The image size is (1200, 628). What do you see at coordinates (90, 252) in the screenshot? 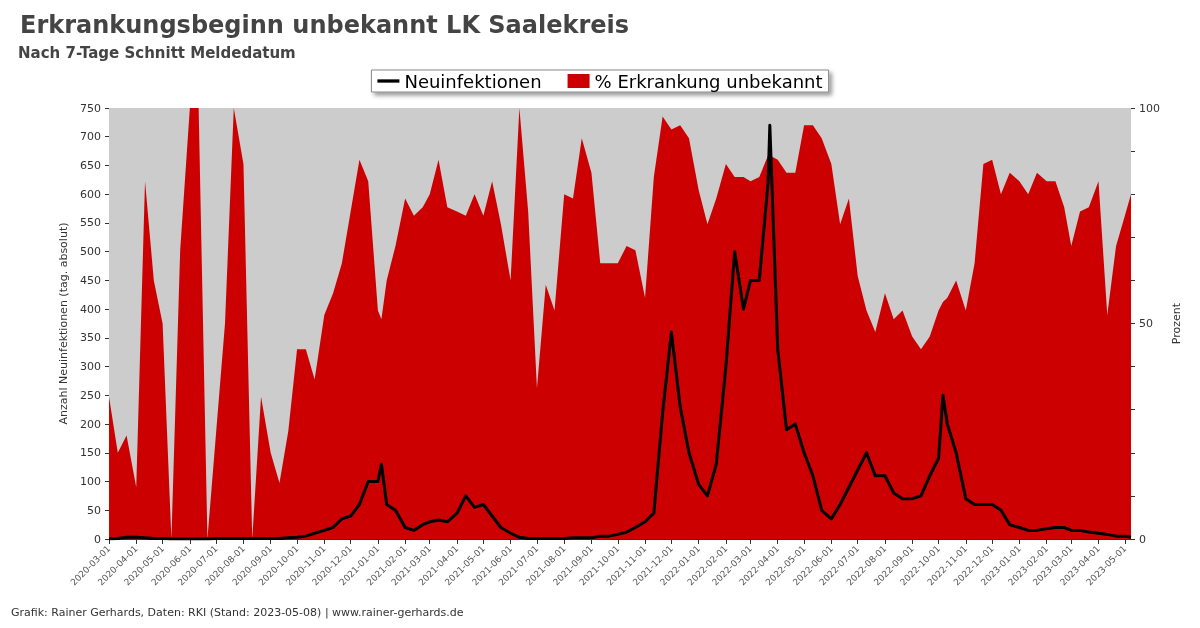
I see `y-tick-label: 500` at bounding box center [90, 252].